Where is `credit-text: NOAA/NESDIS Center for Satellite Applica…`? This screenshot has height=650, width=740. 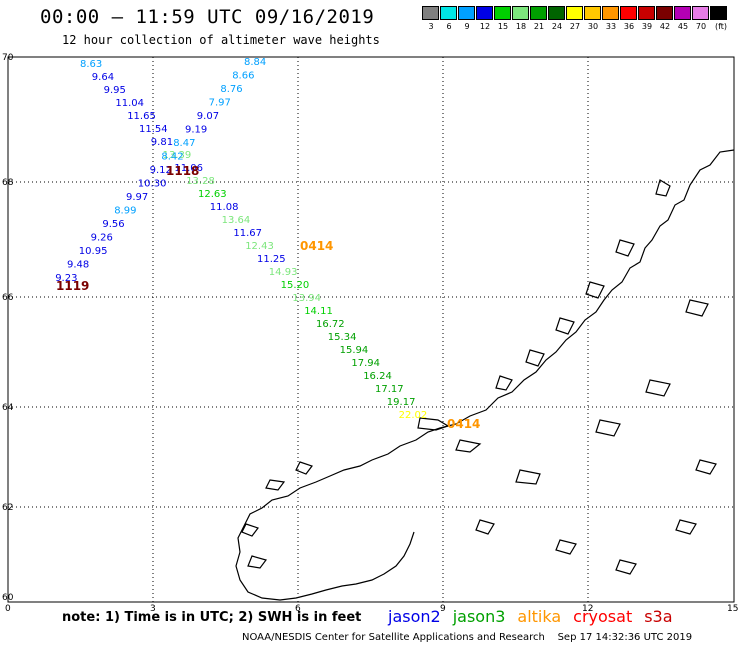 credit-text: NOAA/NESDIS Center for Satellite Applica… is located at coordinates (393, 637).